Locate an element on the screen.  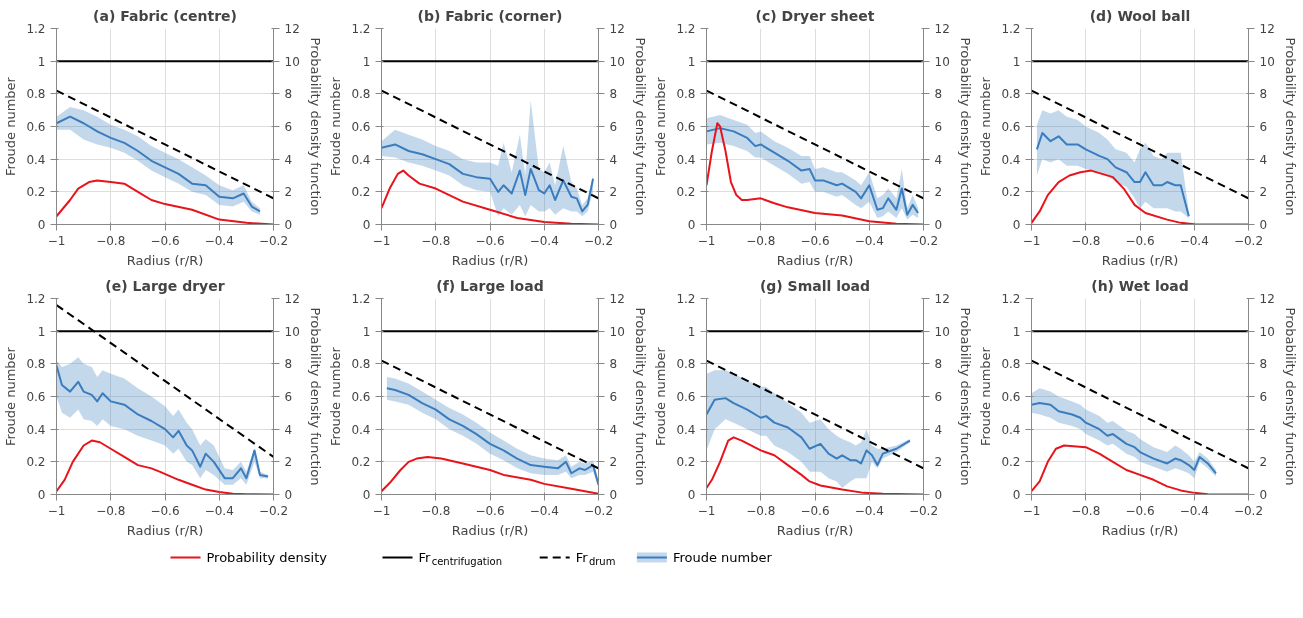
chart-title: (a) Fabric (centre) is located at coordinates (165, 15).